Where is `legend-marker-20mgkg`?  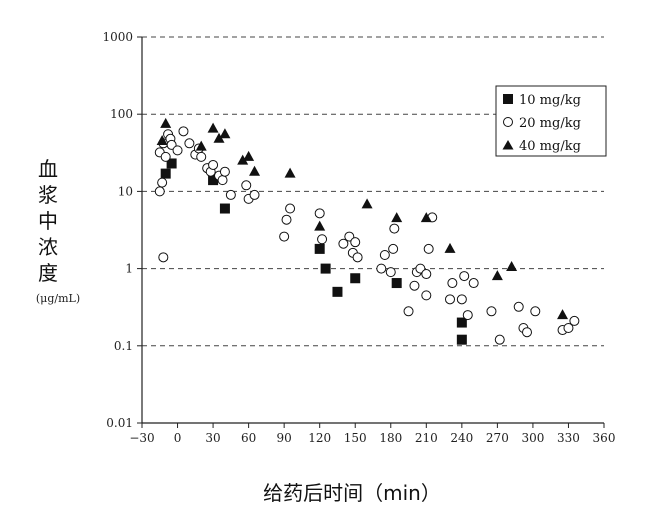
legend-marker-20mgkg is located at coordinates (508, 122).